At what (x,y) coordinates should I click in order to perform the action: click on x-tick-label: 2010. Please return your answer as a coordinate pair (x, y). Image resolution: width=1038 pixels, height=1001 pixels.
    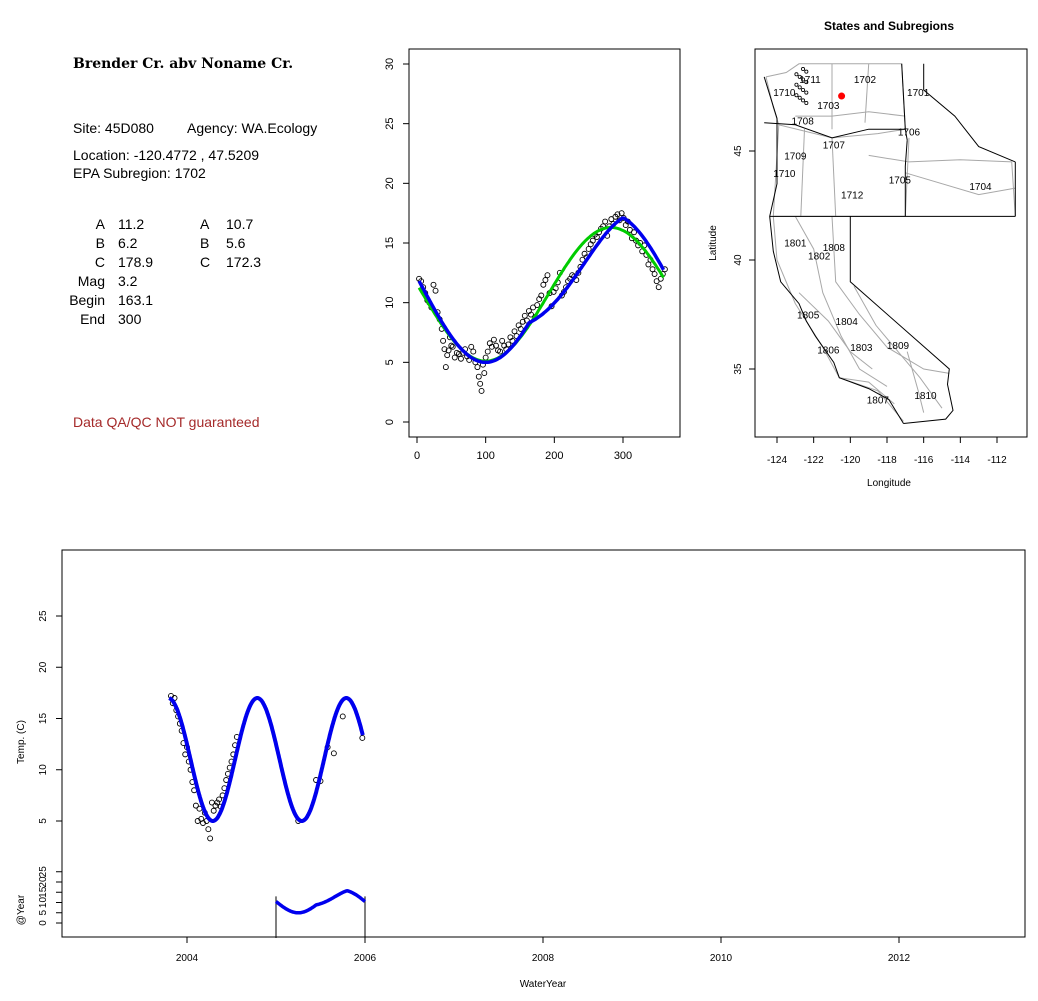
    Looking at the image, I should click on (721, 958).